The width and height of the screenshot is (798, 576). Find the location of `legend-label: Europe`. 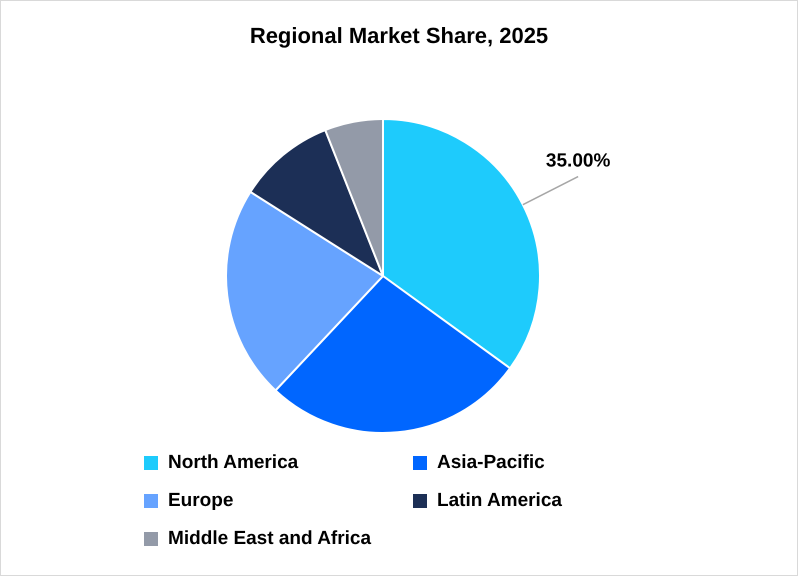

legend-label: Europe is located at coordinates (201, 501).